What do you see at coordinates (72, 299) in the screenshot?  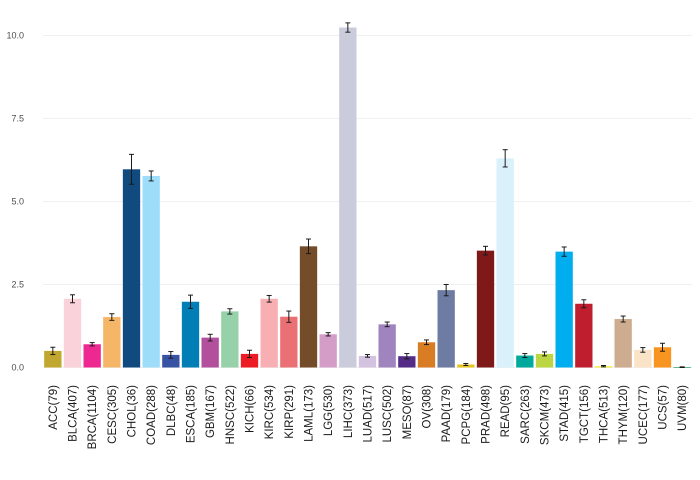 I see `error-bar-blca` at bounding box center [72, 299].